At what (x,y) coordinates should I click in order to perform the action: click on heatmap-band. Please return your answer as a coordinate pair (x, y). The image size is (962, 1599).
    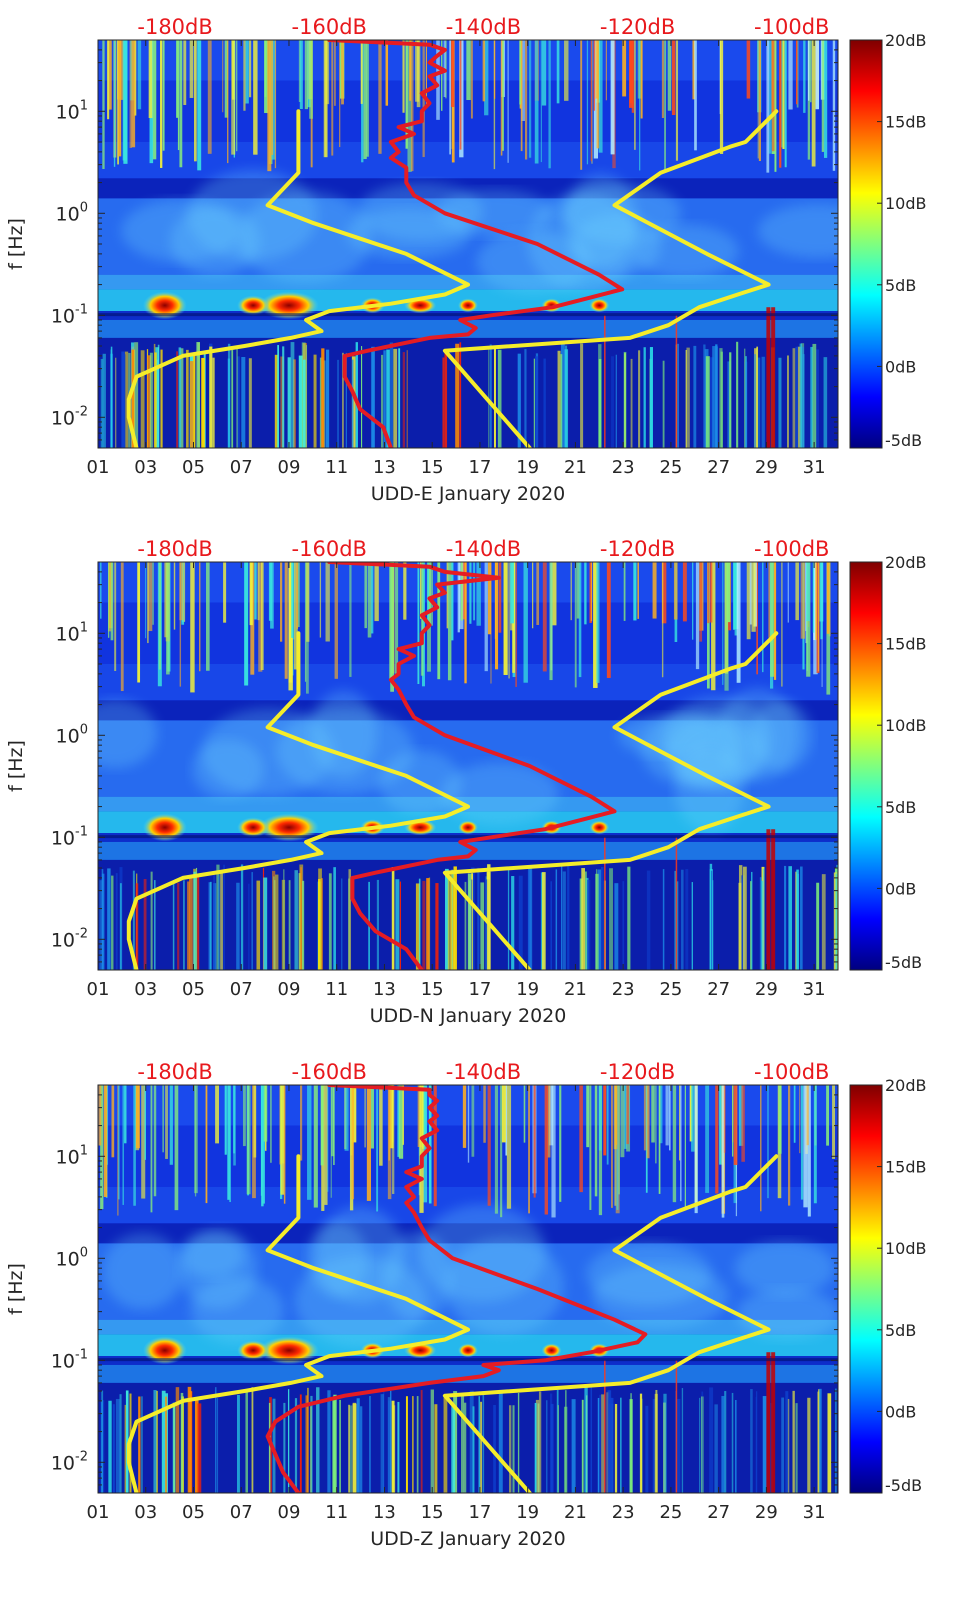
    Looking at the image, I should click on (468, 1373).